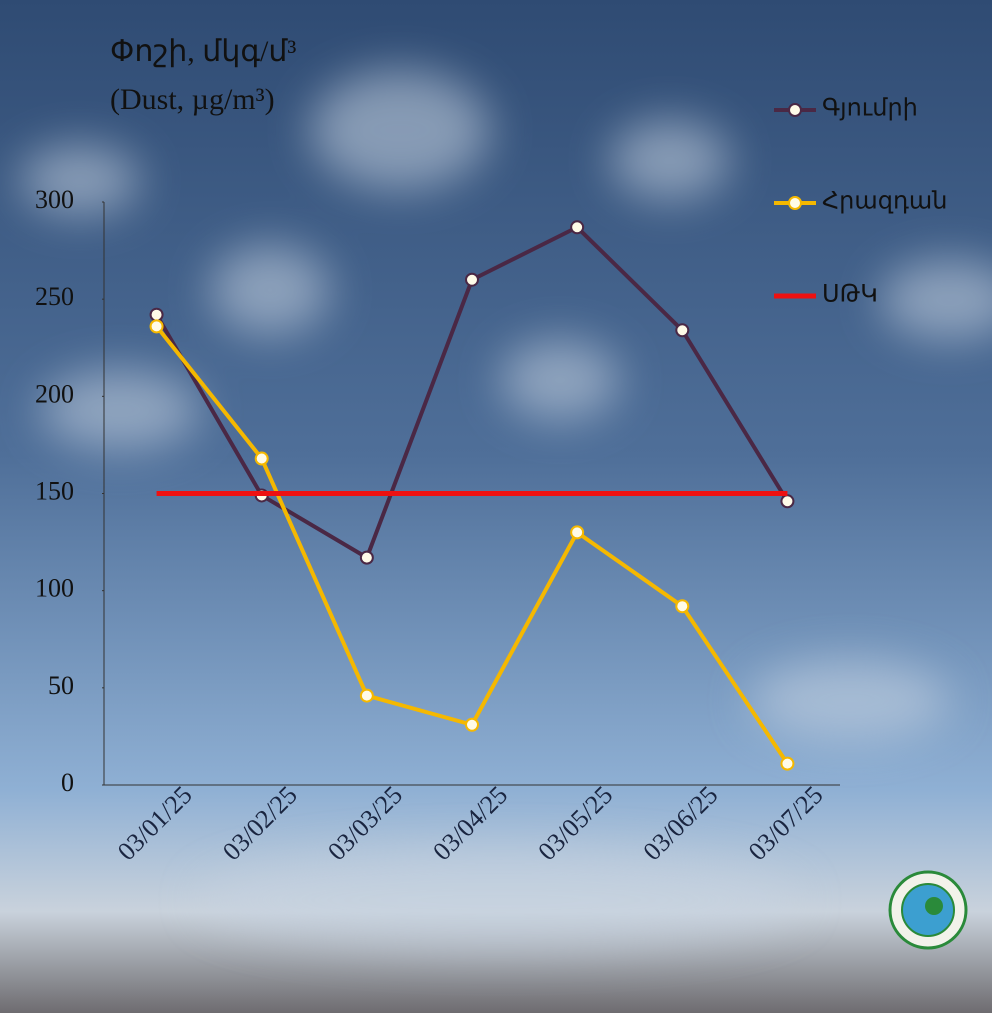  What do you see at coordinates (54, 393) in the screenshot?
I see `y-tick-label: 200` at bounding box center [54, 393].